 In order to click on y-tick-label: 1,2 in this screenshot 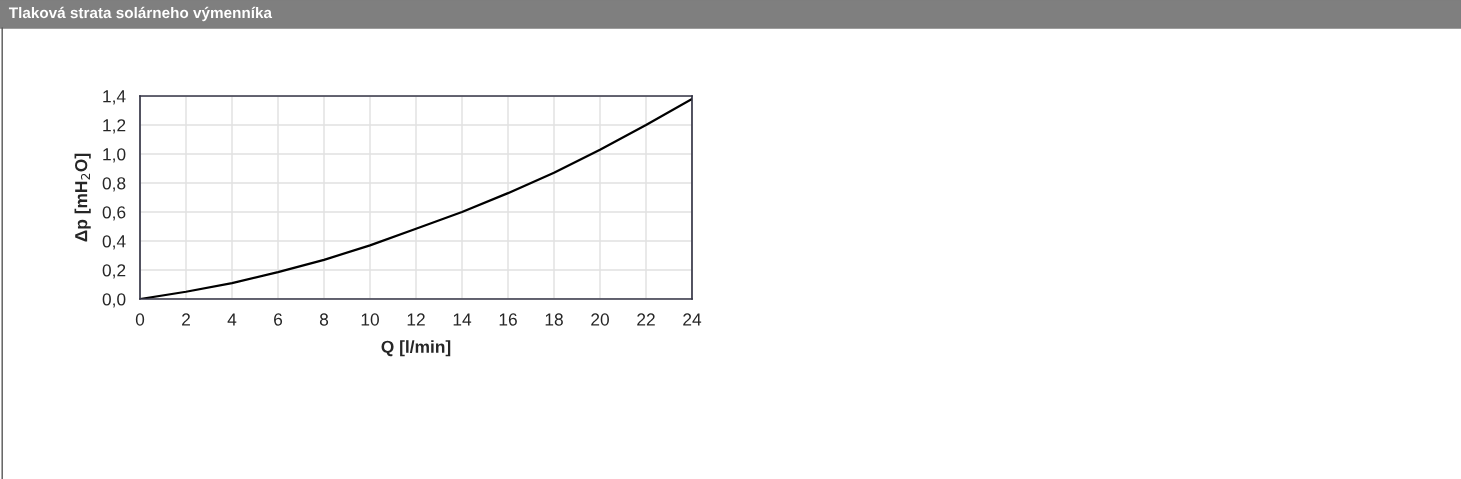, I will do `click(114, 126)`.